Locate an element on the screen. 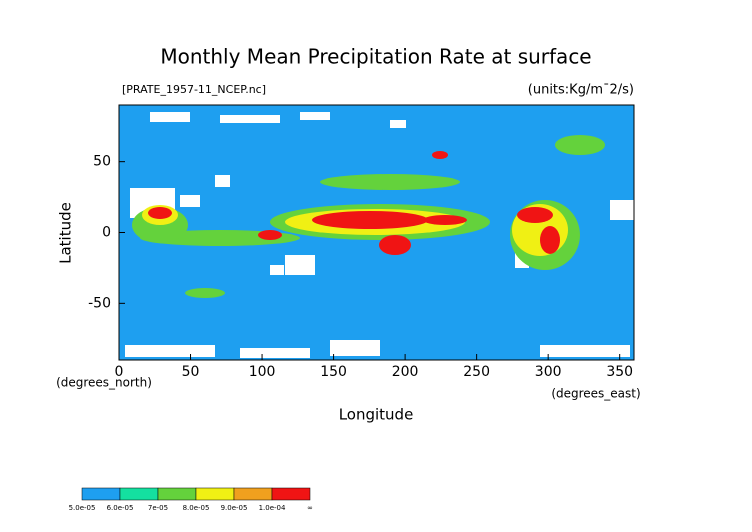  y-tick-label: 0 is located at coordinates (106, 233).